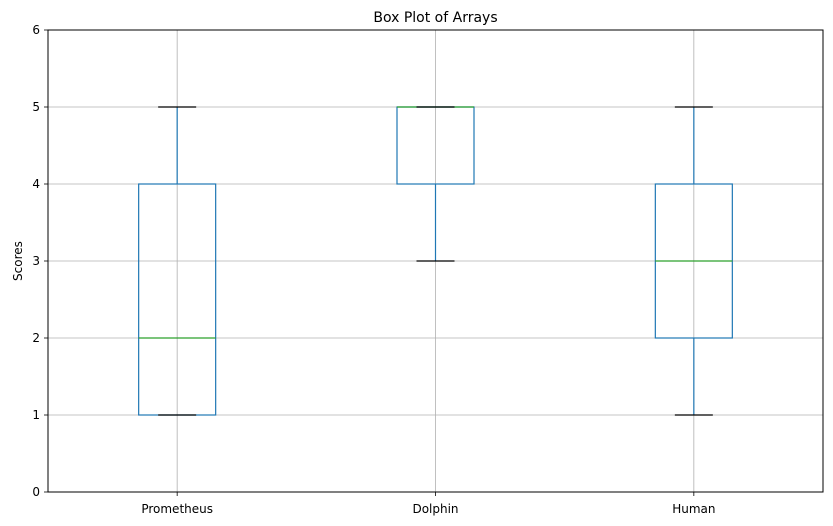 The width and height of the screenshot is (833, 526). What do you see at coordinates (36, 338) in the screenshot?
I see `y-tick-label: 2` at bounding box center [36, 338].